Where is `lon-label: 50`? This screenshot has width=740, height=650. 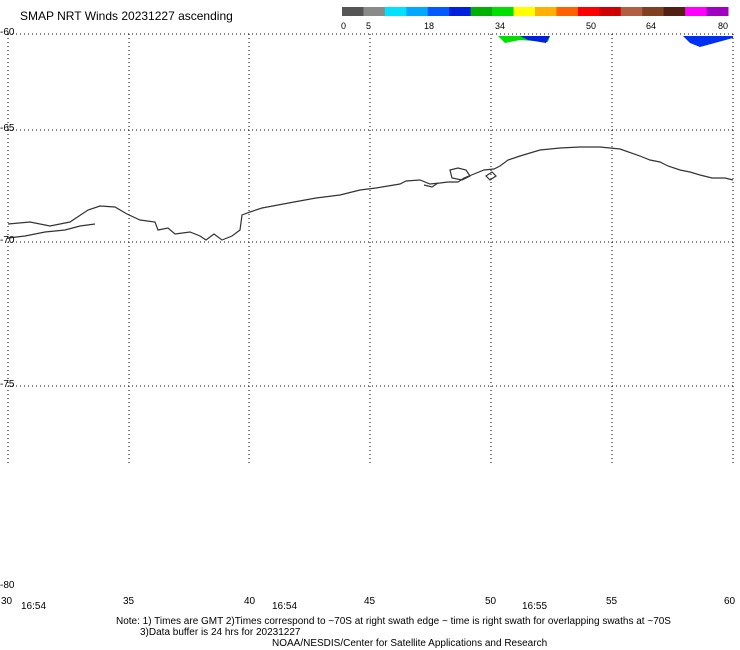 lon-label: 50 is located at coordinates (491, 601).